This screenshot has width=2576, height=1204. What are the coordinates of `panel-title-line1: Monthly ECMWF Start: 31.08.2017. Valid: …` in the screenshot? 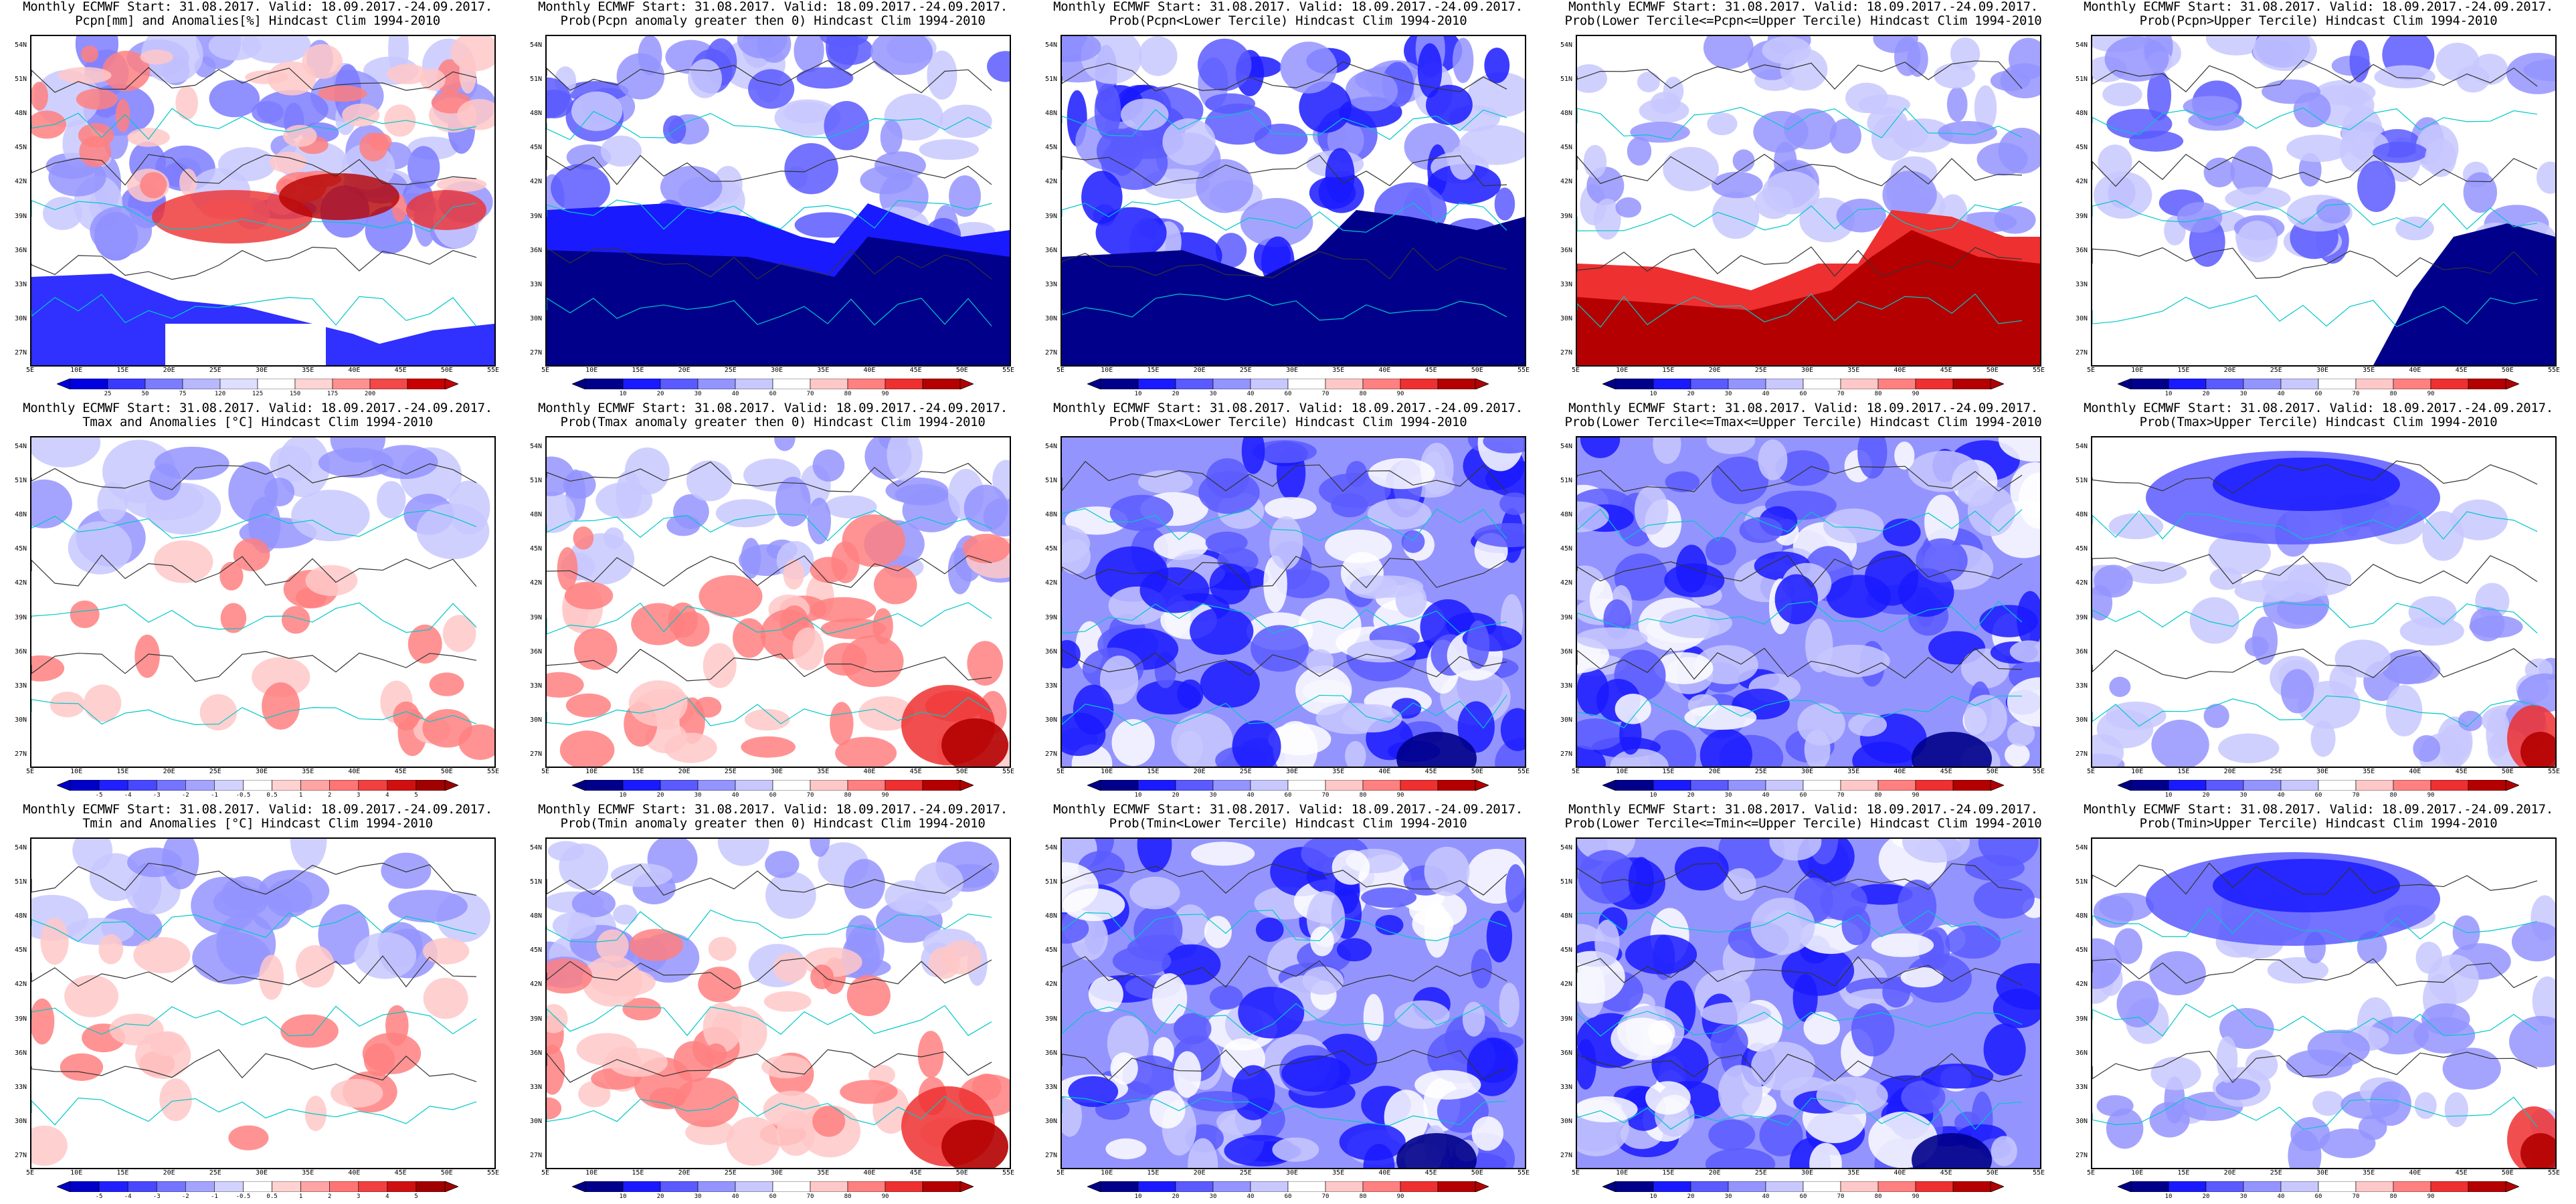 It's located at (1288, 810).